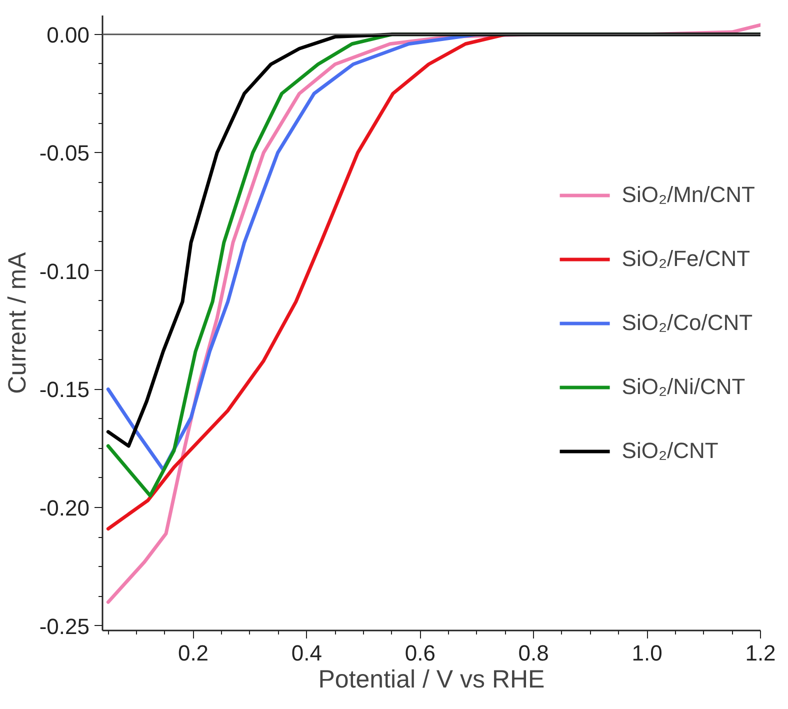  What do you see at coordinates (760, 653) in the screenshot?
I see `x-tick-label: 1.2` at bounding box center [760, 653].